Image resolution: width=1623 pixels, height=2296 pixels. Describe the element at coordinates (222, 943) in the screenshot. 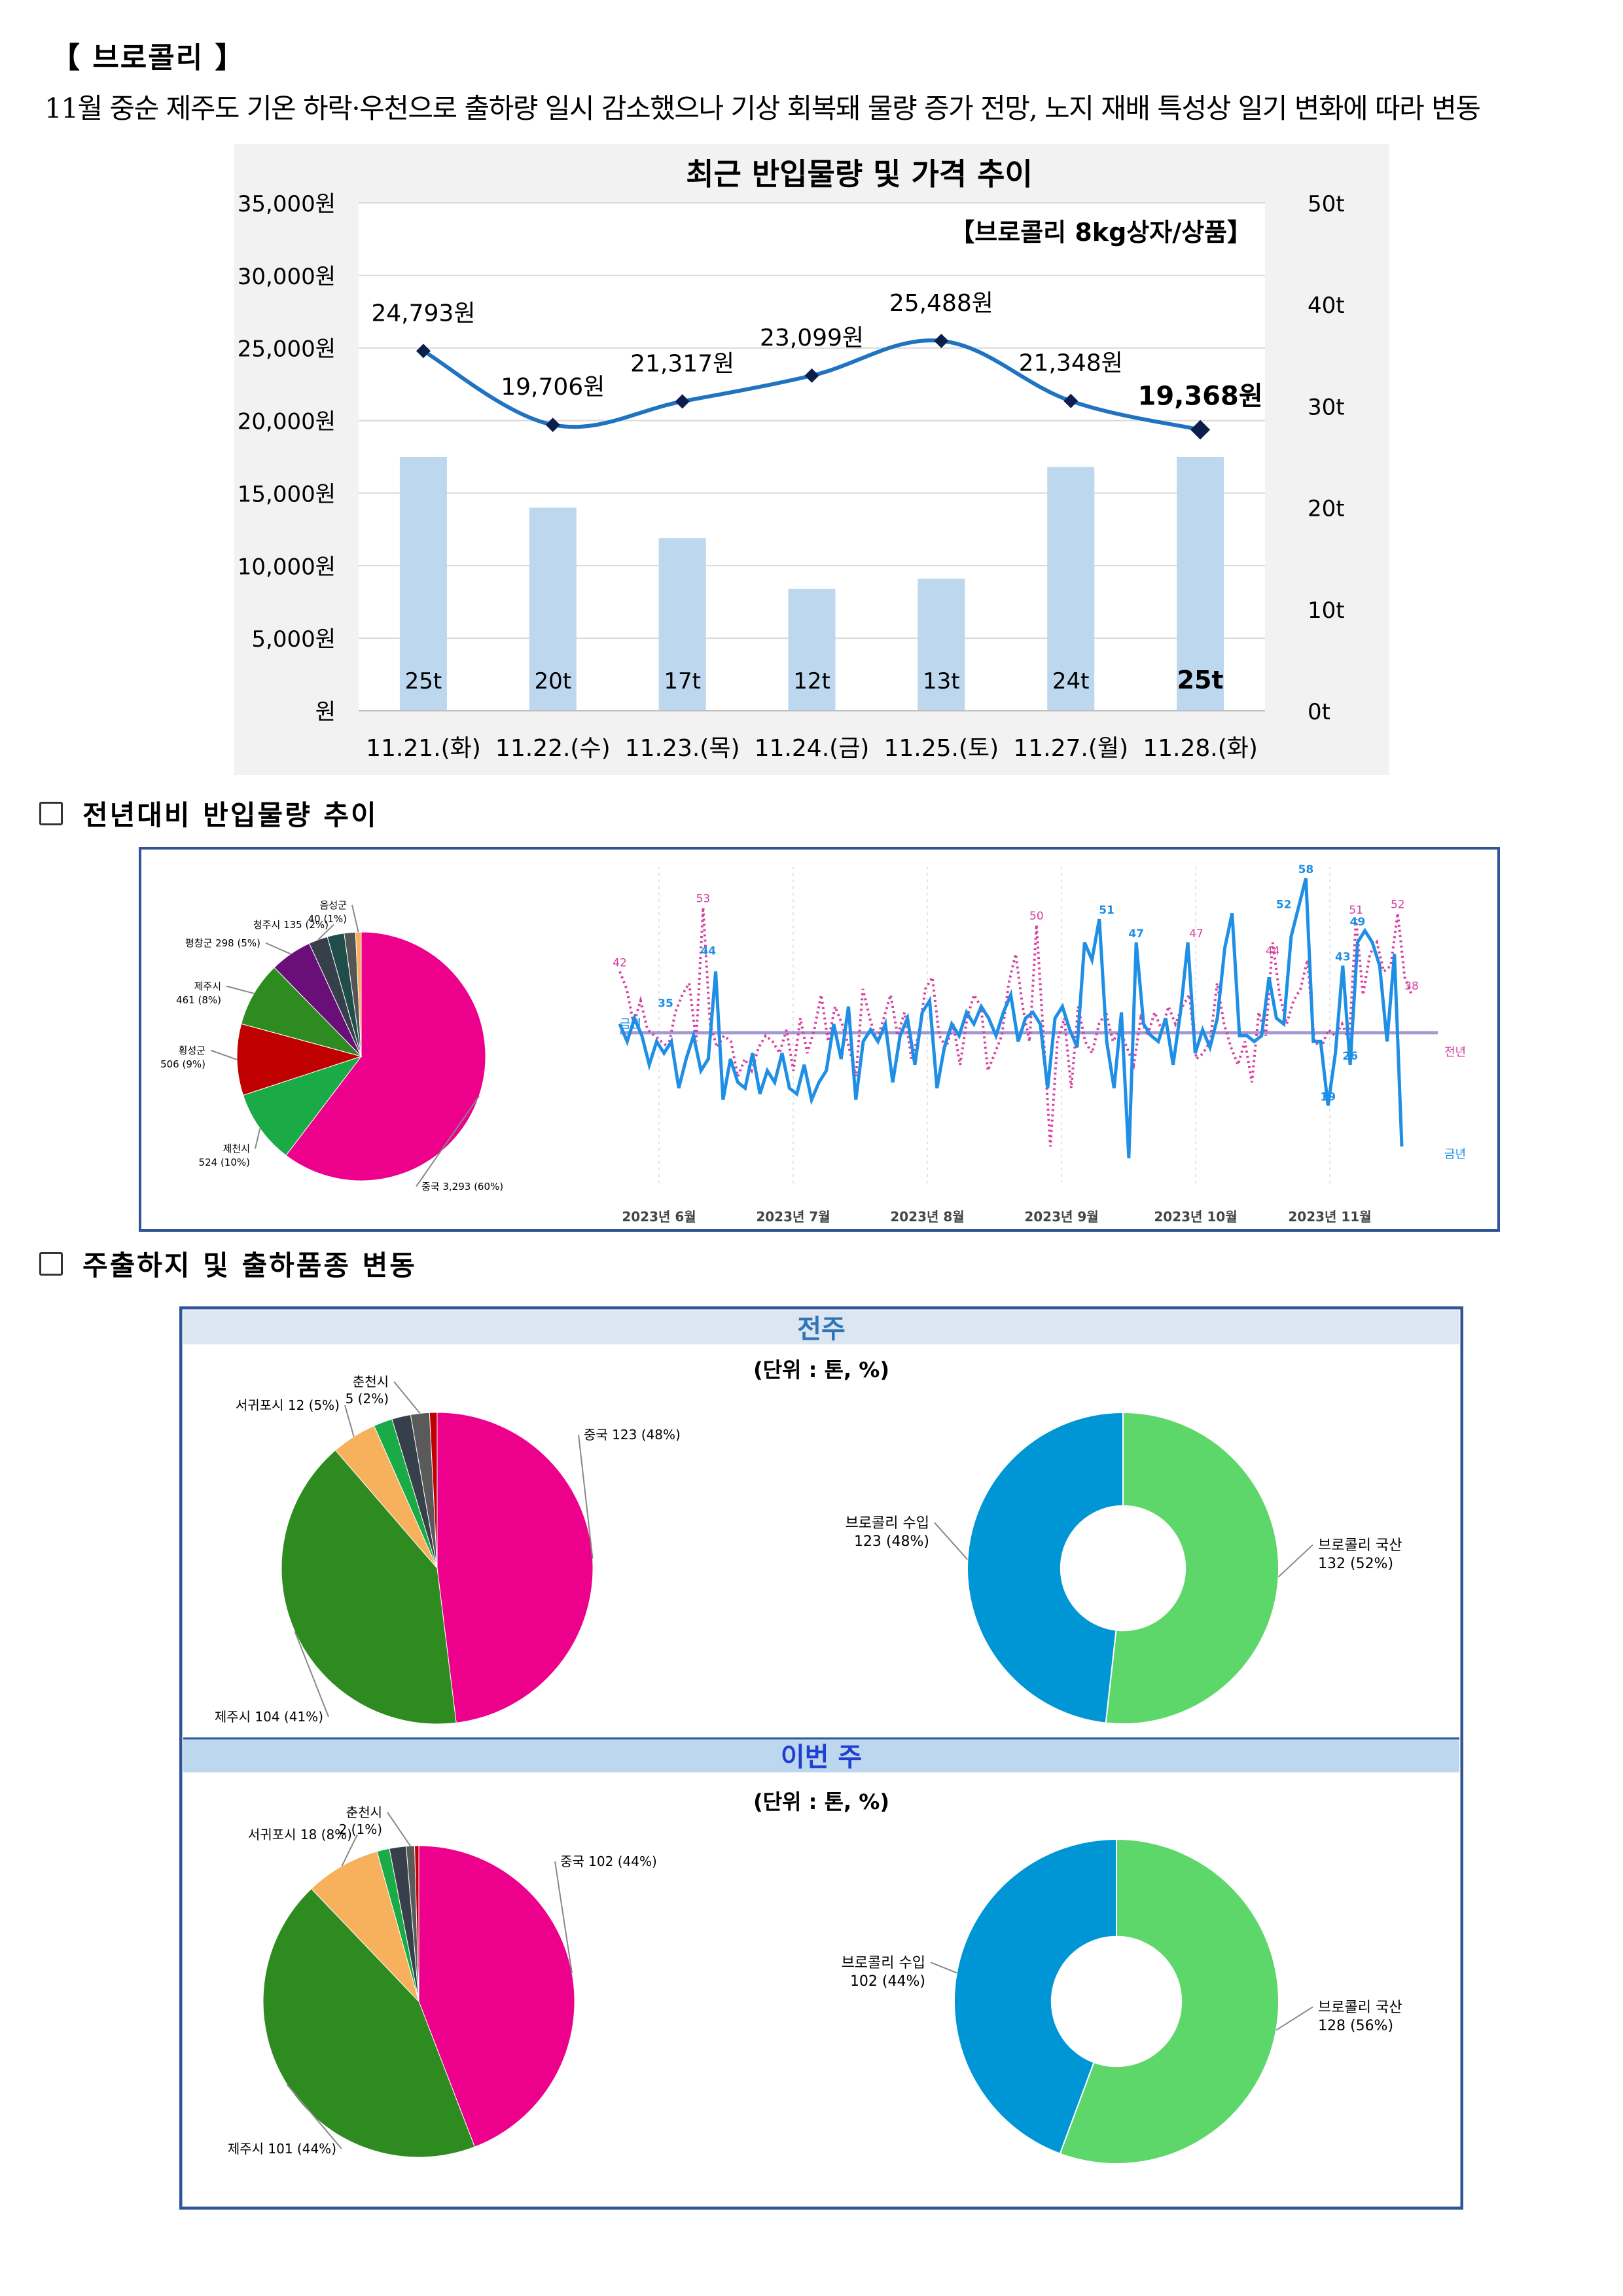

I see `pie-label: 평창군 298 (5%)` at that location.